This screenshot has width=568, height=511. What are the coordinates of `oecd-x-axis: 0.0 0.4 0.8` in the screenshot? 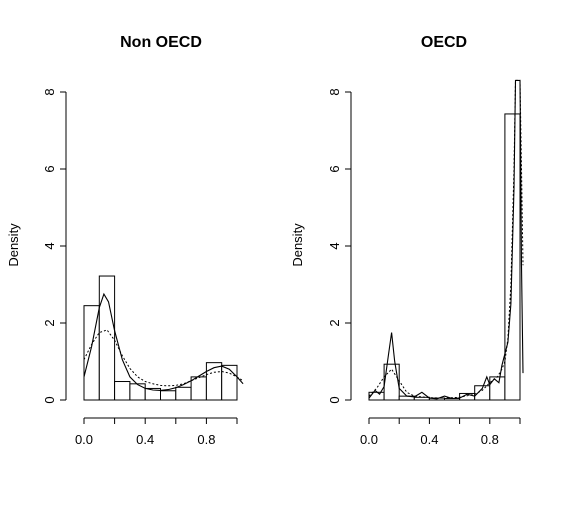 It's located at (440, 432).